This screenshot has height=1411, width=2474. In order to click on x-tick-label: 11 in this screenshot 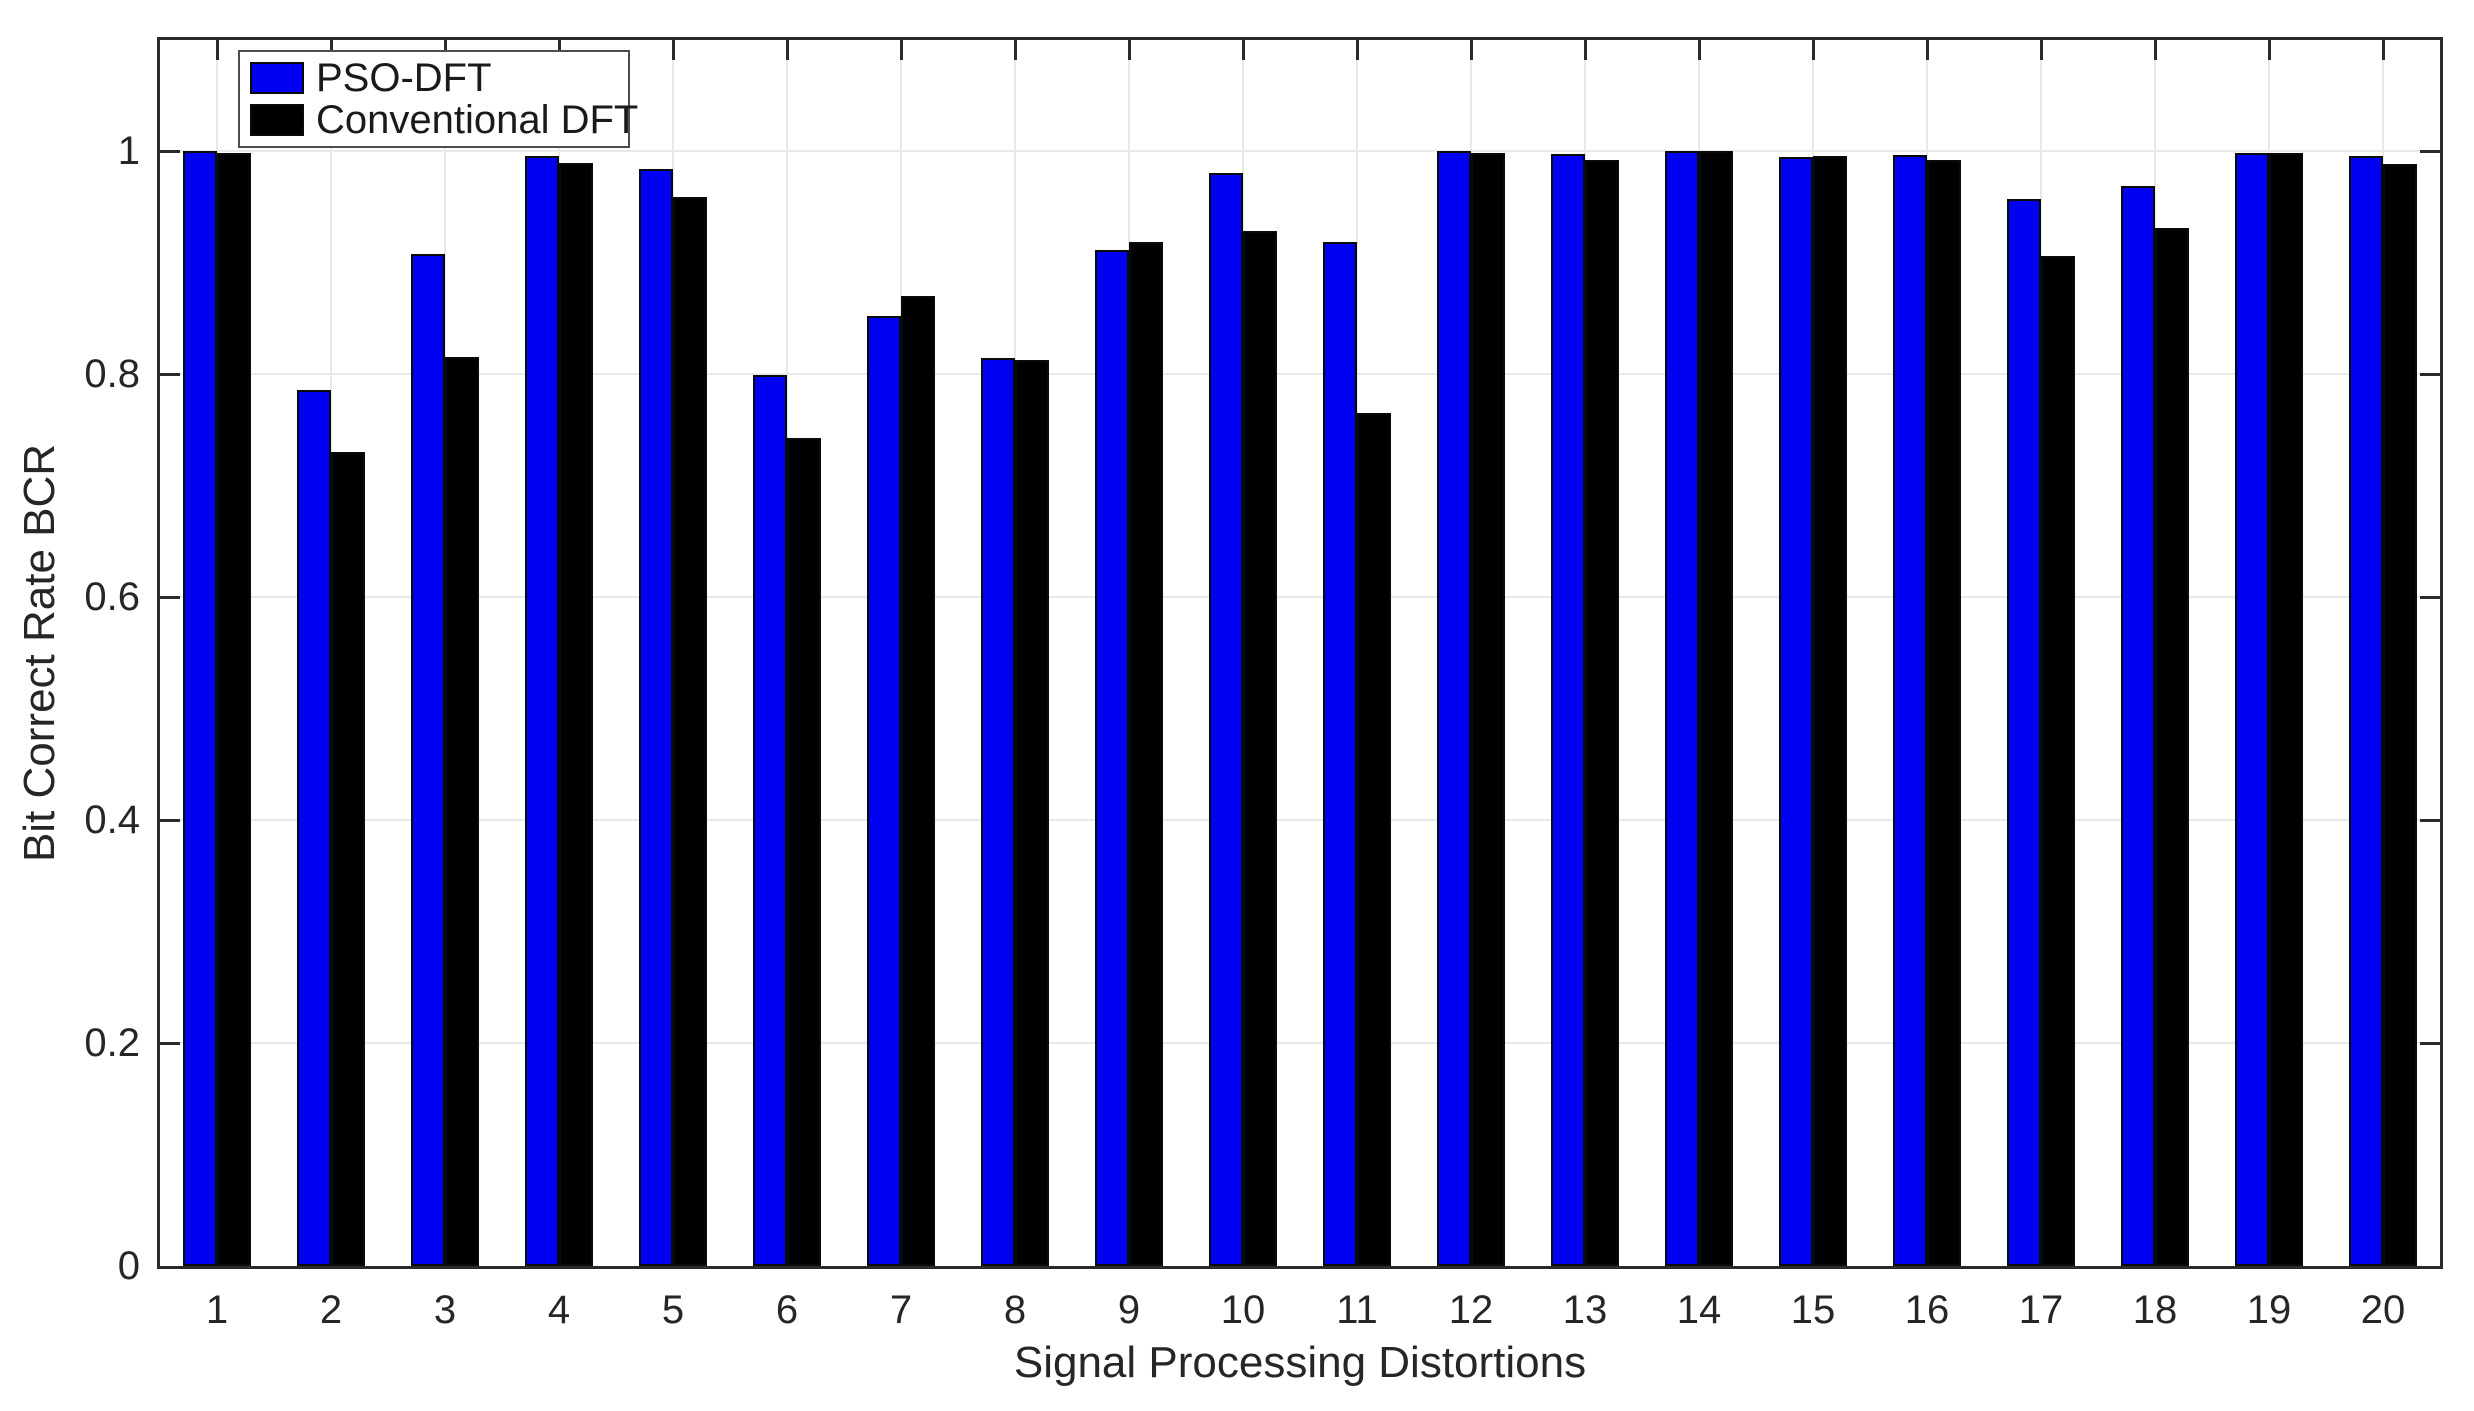, I will do `click(1357, 1310)`.